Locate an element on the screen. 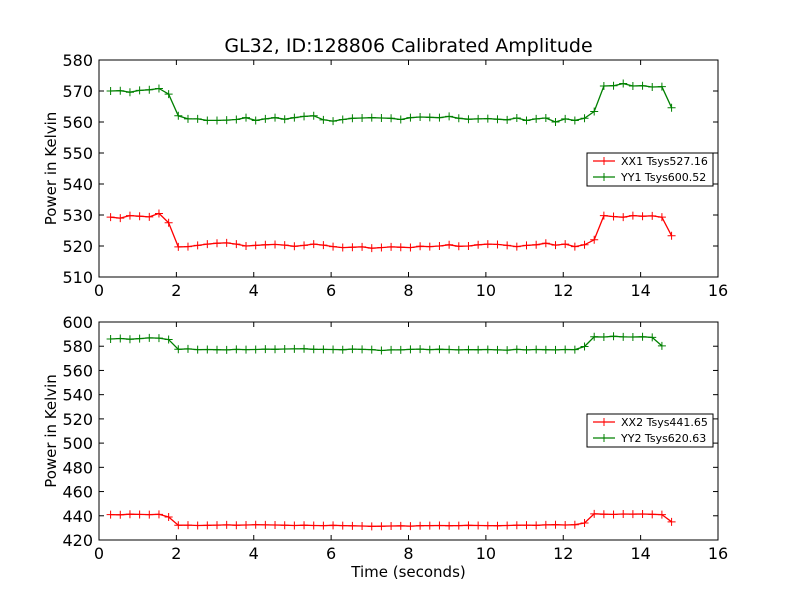 The height and width of the screenshot is (600, 800). legend-label: YY1 Tsys600.52 is located at coordinates (663, 177).